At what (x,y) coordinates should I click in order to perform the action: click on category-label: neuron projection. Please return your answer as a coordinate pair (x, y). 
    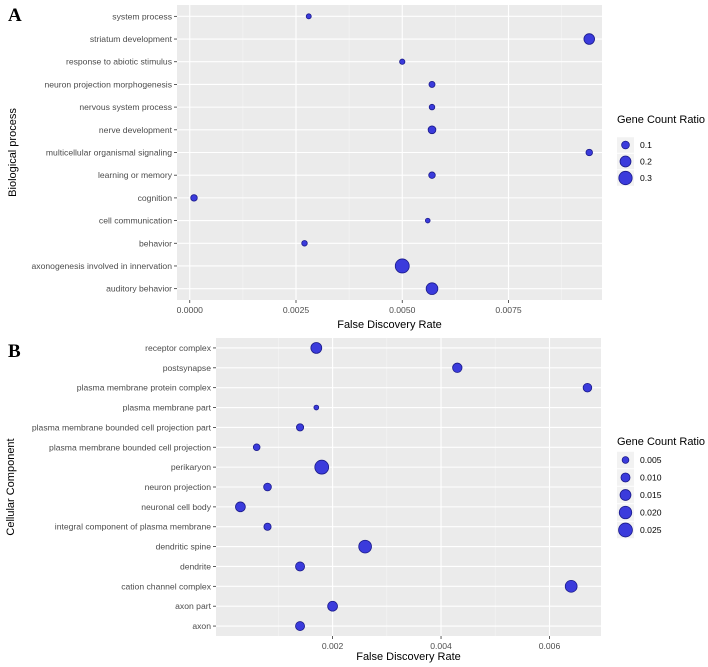
    Looking at the image, I should click on (178, 487).